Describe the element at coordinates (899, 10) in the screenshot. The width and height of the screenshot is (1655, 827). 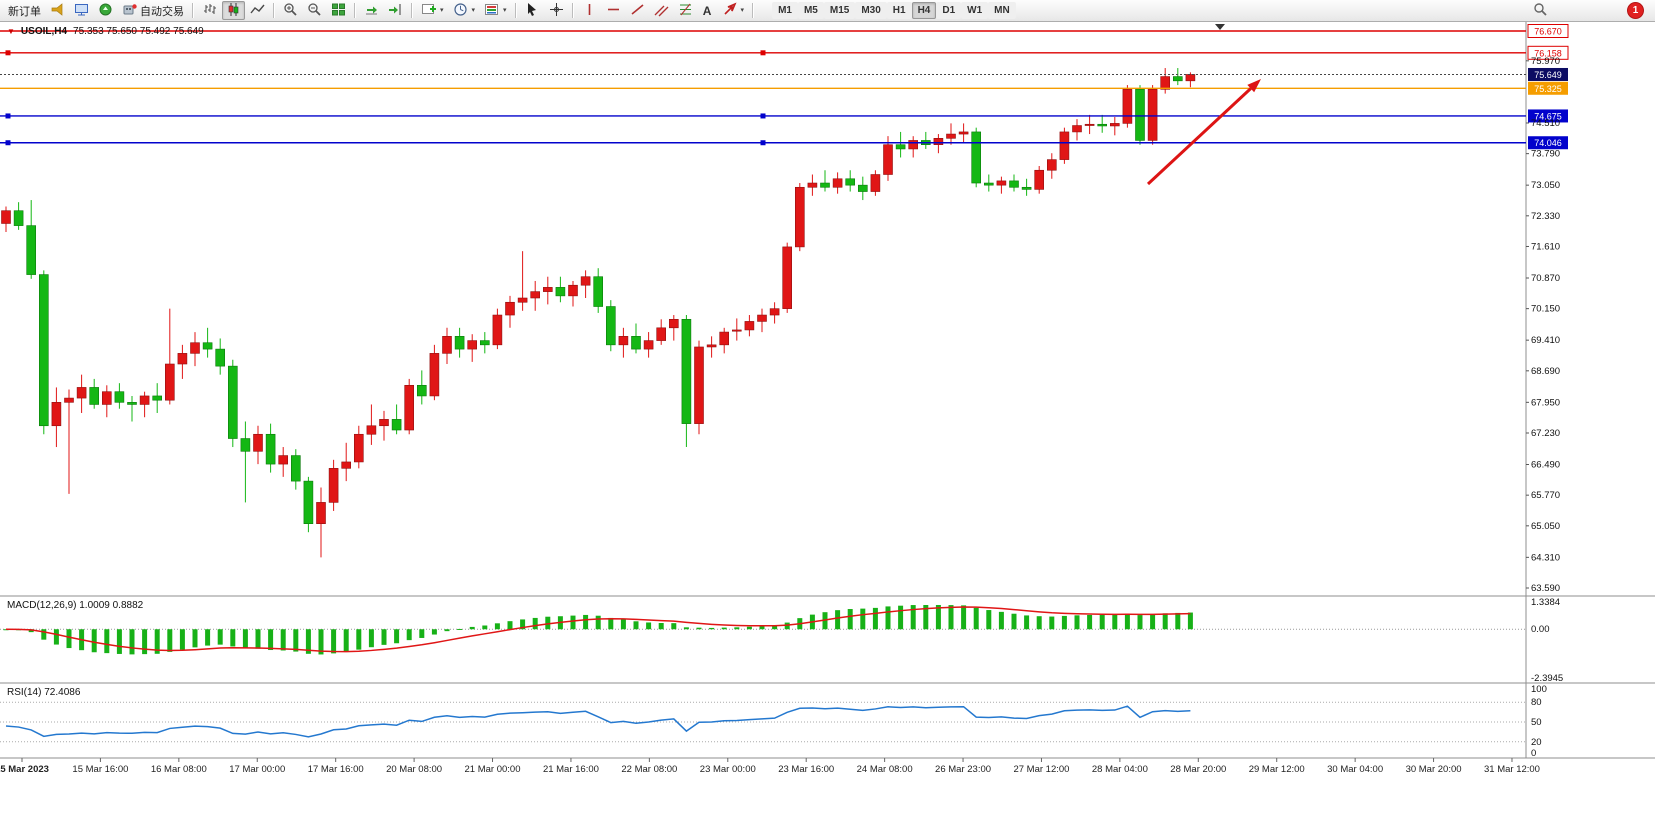
I see `timeframe-h1: H1` at that location.